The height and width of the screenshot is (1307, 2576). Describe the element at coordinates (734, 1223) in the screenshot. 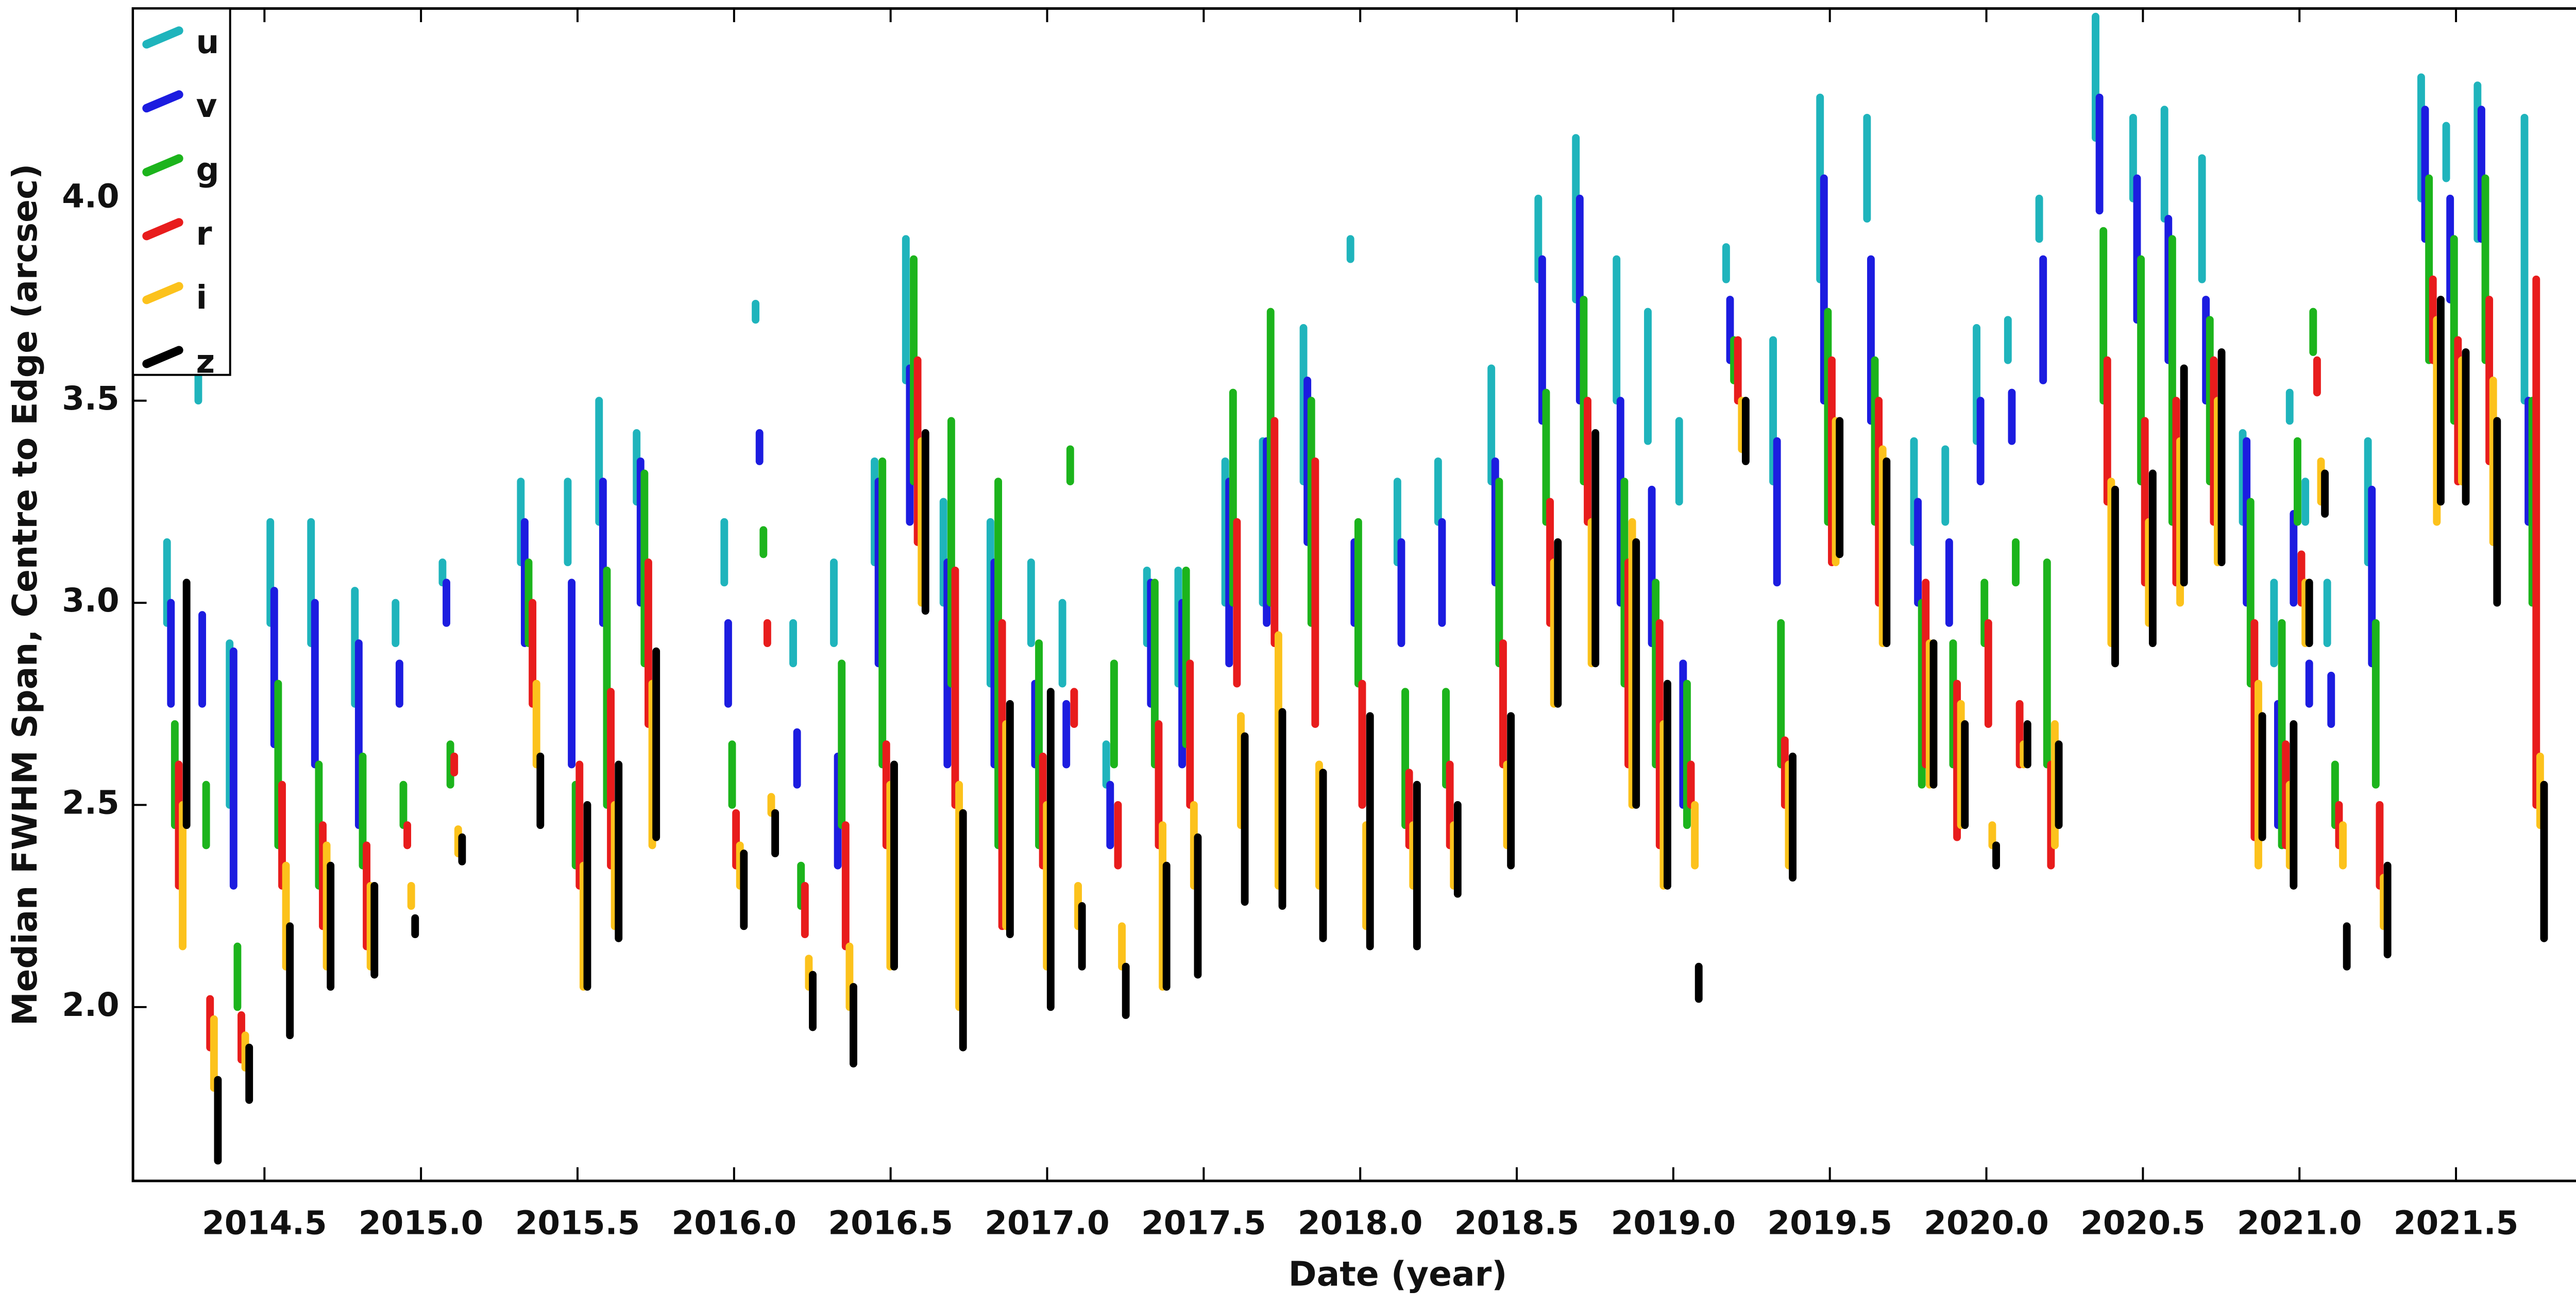

I see `x-tick-label: 2016.0` at that location.